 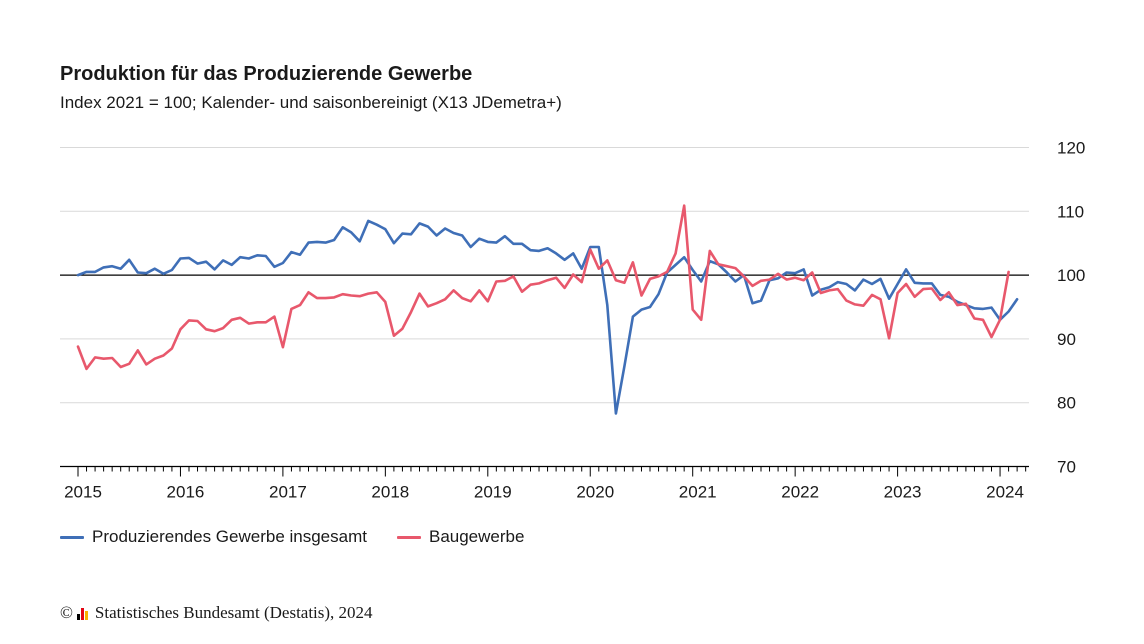 What do you see at coordinates (83, 492) in the screenshot?
I see `x-tick-label: 2015` at bounding box center [83, 492].